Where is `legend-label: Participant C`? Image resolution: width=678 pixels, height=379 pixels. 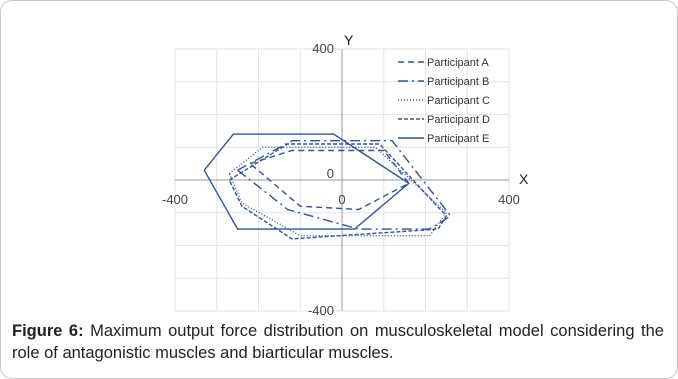
legend-label: Participant C is located at coordinates (458, 101).